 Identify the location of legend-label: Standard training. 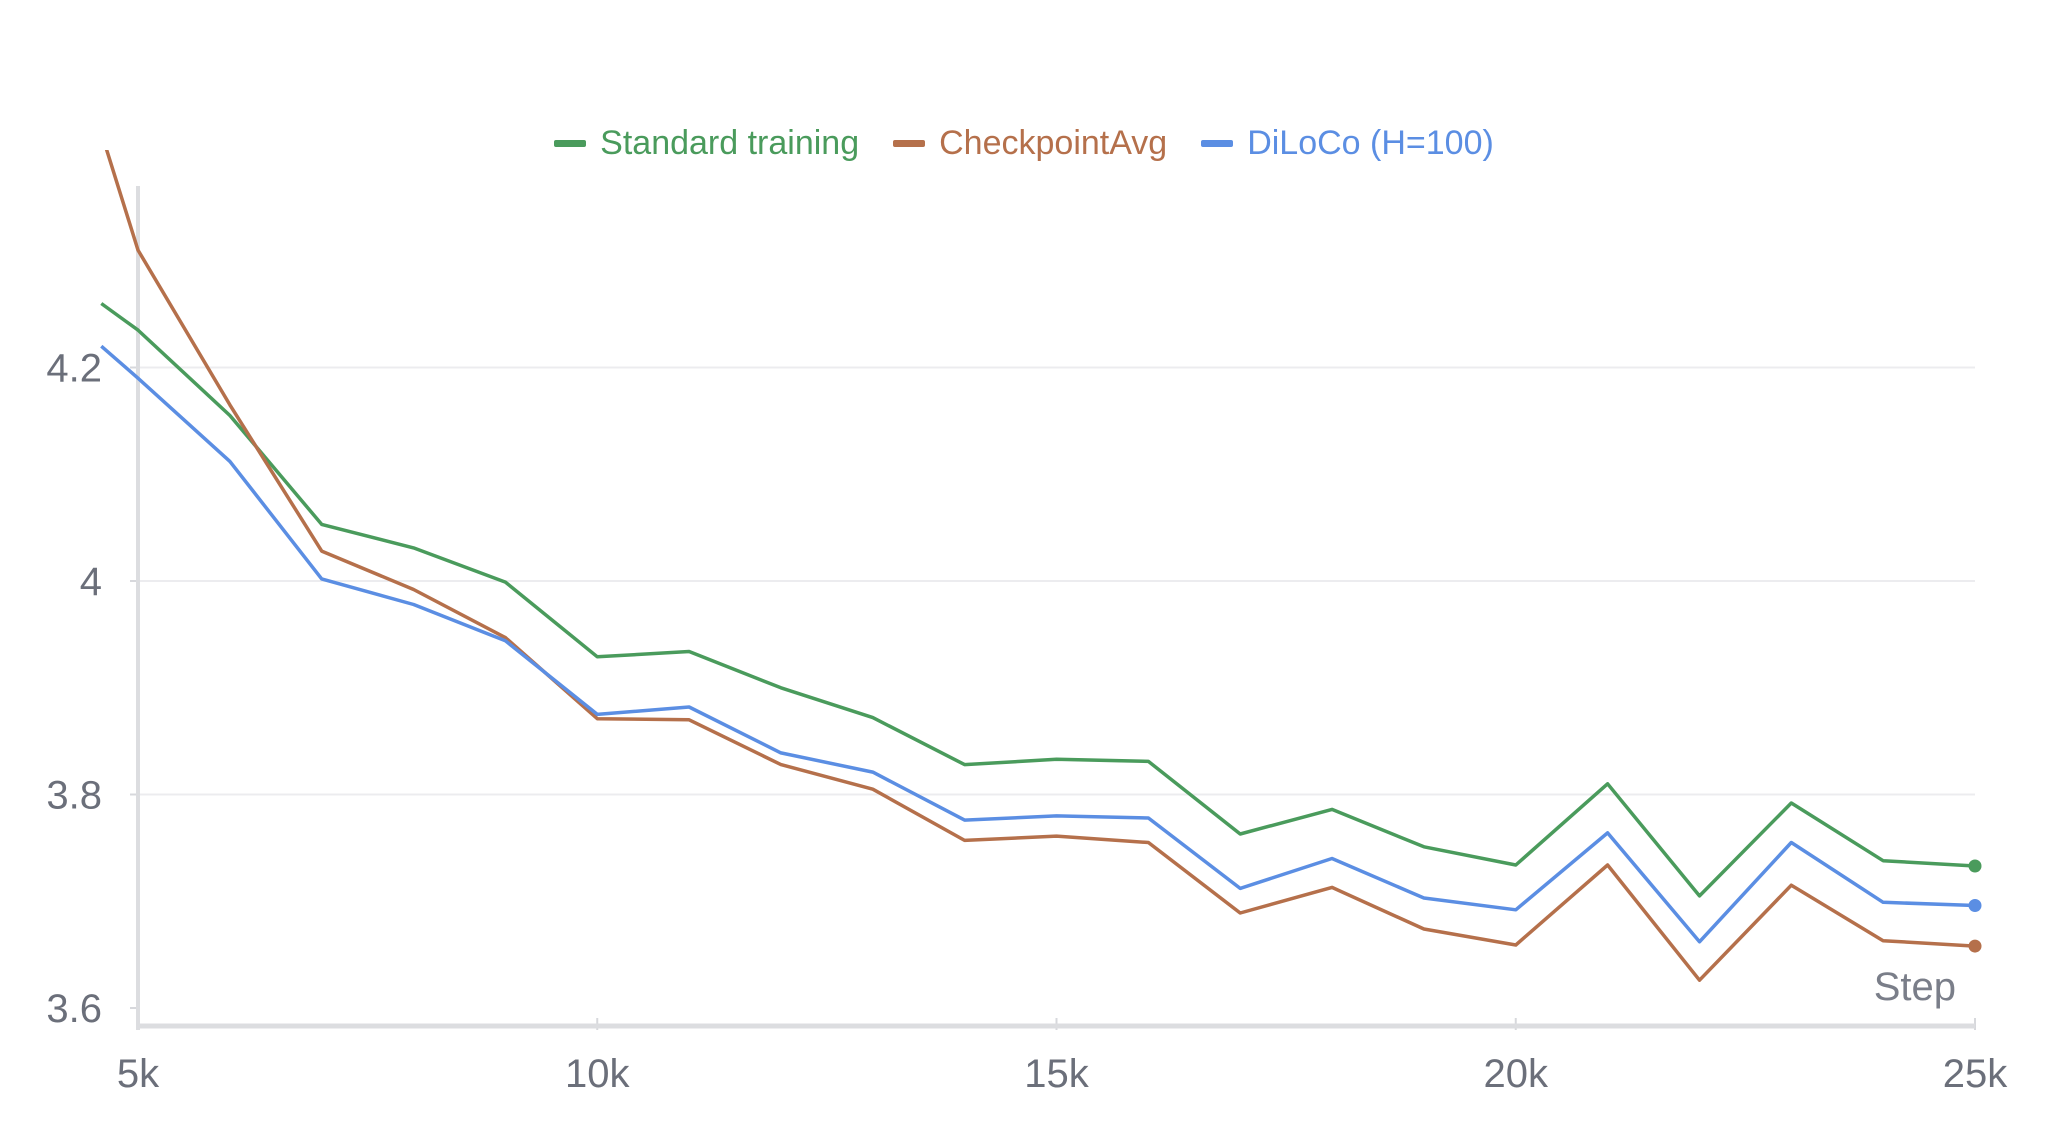
(730, 143).